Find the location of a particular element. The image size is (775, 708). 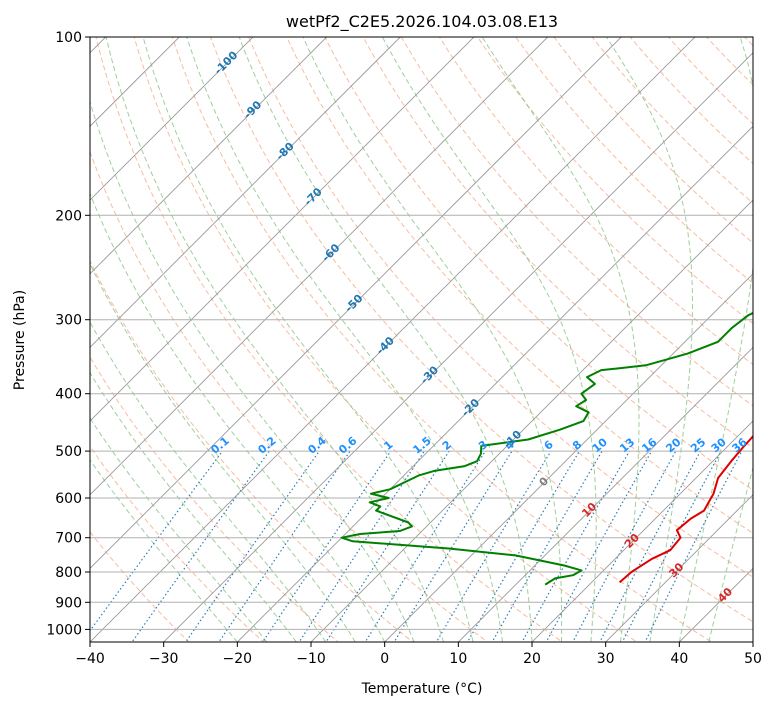

x-axis-label: Temperature (°C) is located at coordinates (422, 689).